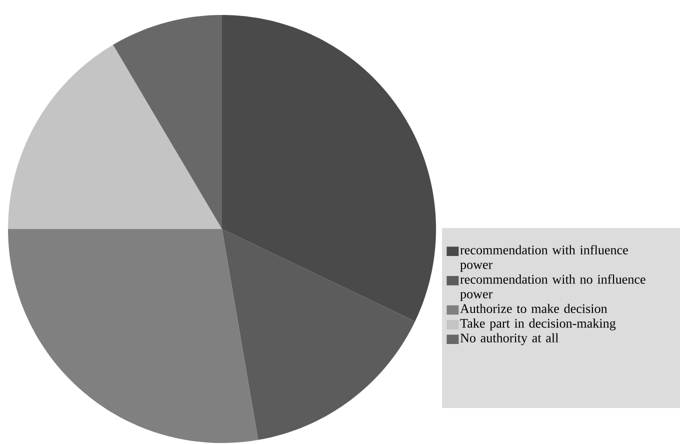  What do you see at coordinates (534, 309) in the screenshot?
I see `legend-label: Authorize to make decision` at bounding box center [534, 309].